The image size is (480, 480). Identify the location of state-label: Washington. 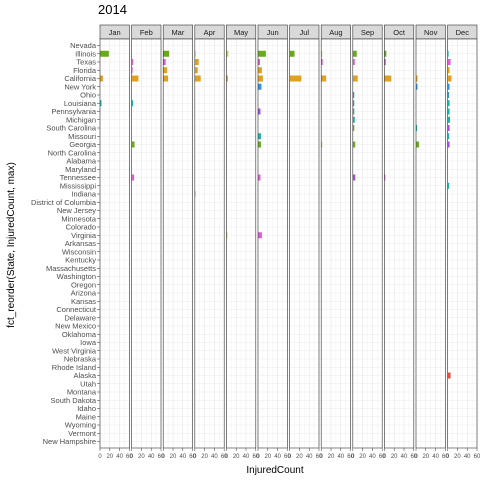
(76, 276).